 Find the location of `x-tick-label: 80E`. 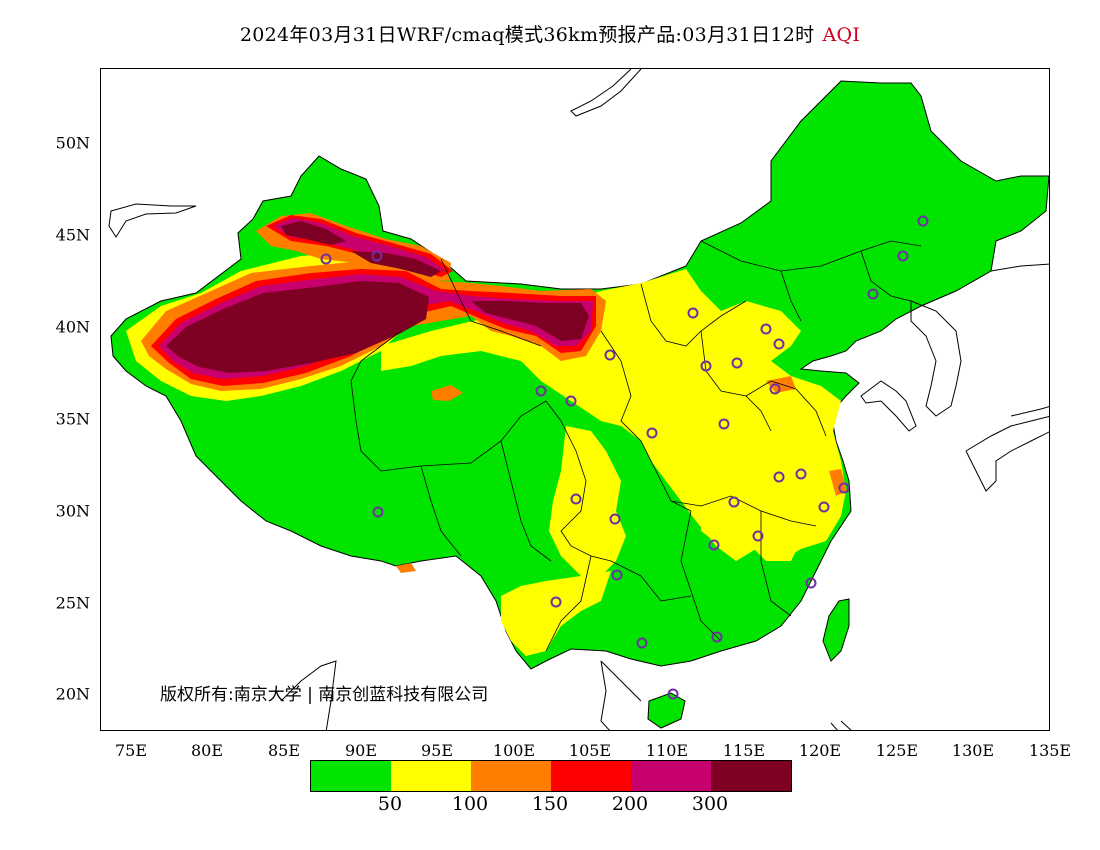

x-tick-label: 80E is located at coordinates (207, 750).